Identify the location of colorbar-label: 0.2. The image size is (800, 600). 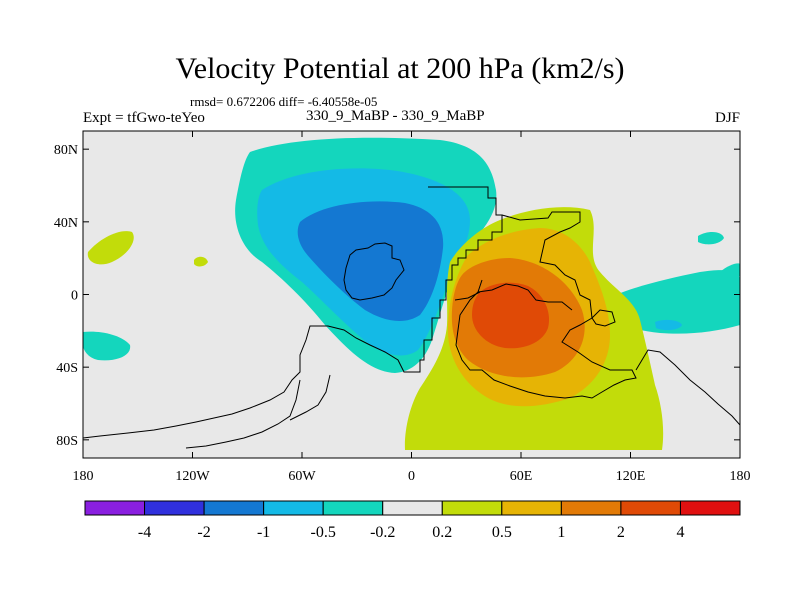
(442, 532).